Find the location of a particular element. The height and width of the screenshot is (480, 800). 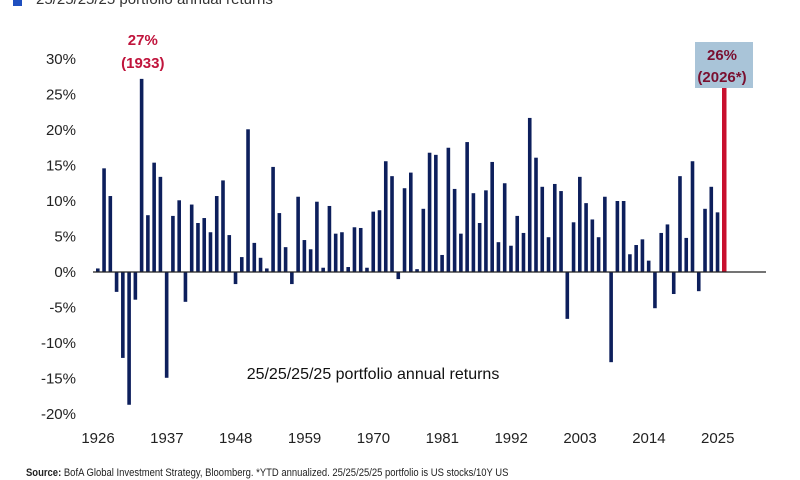

highlight-bar is located at coordinates (724, 180).